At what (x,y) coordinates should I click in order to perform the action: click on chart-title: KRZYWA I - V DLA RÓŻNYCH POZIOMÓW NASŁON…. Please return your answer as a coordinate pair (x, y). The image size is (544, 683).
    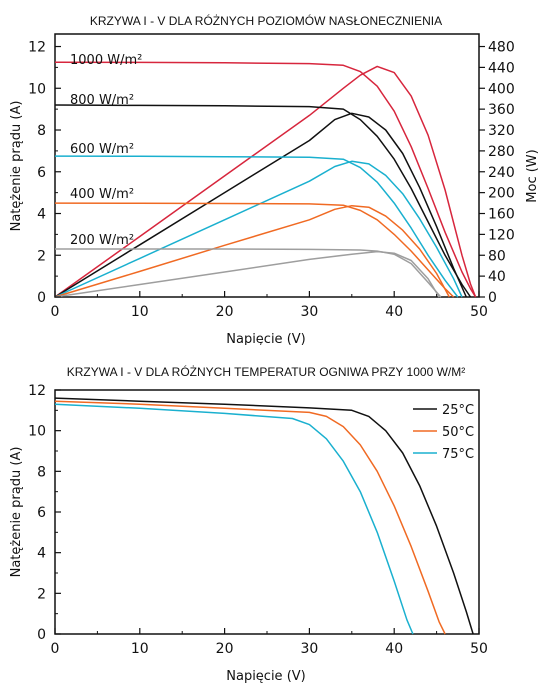
    Looking at the image, I should click on (266, 20).